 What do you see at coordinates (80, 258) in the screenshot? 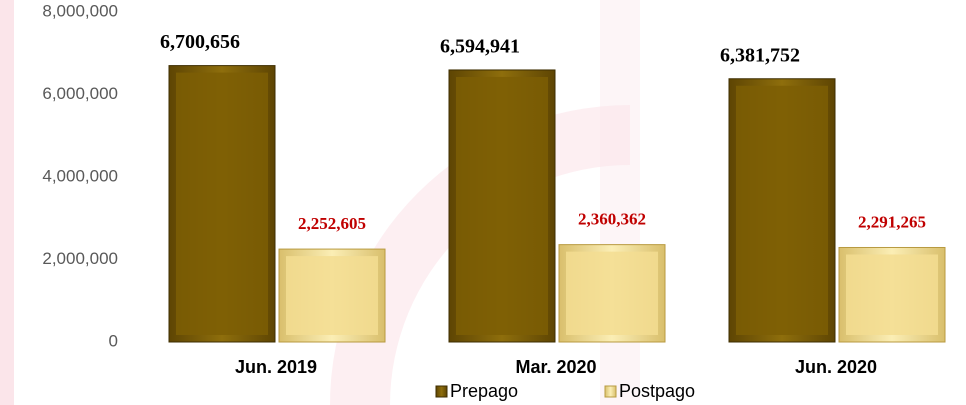
I see `y-tick-label: 2,000,000` at bounding box center [80, 258].